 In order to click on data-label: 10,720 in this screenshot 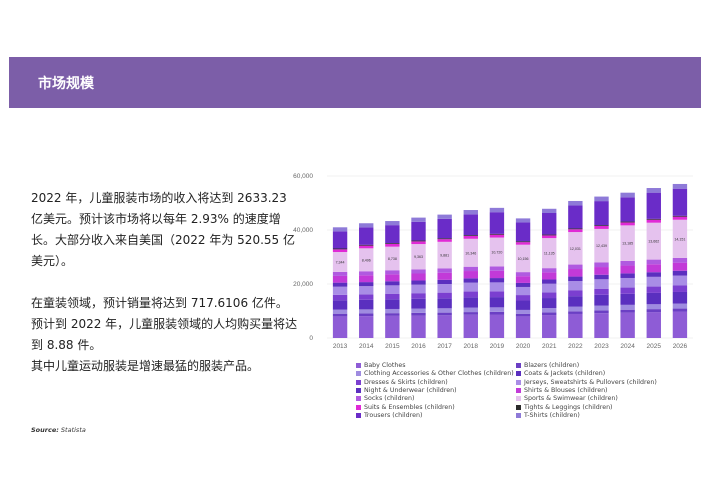, I will do `click(496, 252)`.